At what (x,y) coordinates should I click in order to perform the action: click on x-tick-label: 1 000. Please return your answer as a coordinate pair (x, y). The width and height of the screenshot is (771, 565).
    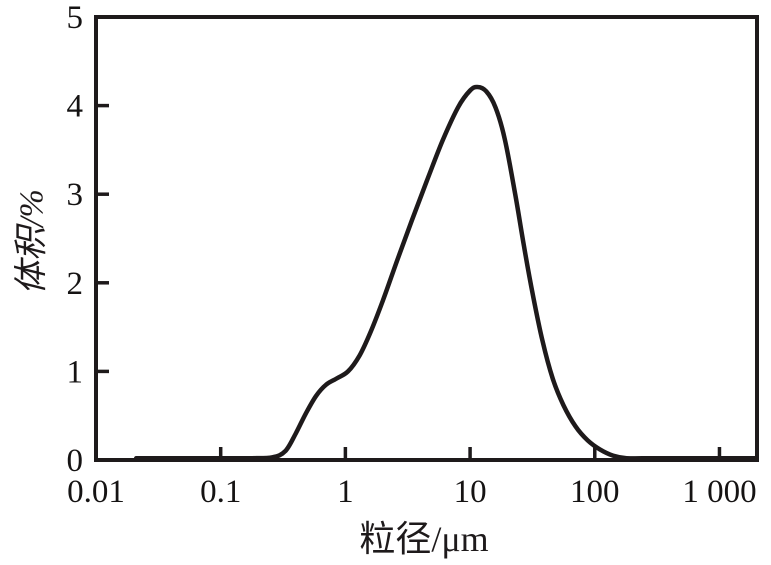
    Looking at the image, I should click on (719, 492).